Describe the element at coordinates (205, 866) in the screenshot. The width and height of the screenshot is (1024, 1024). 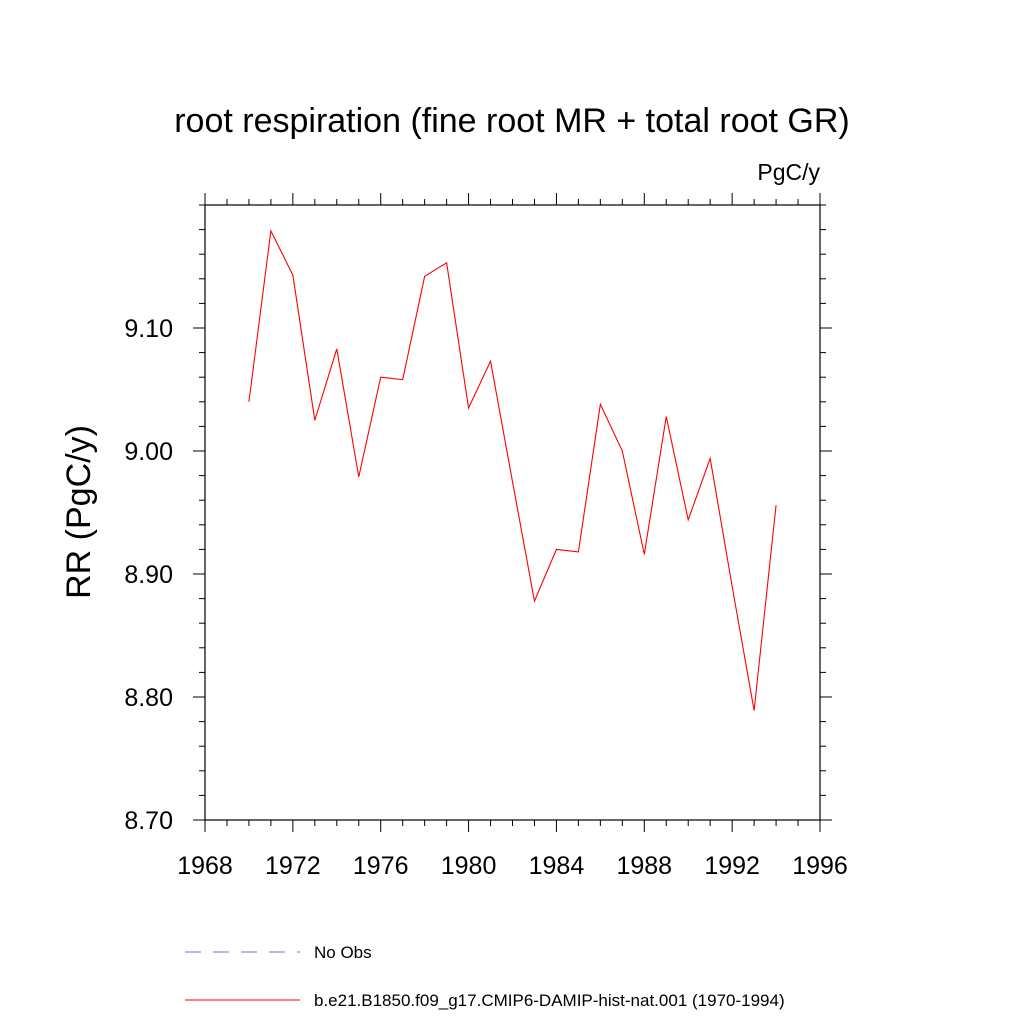
I see `x-tick-label: 1968` at that location.